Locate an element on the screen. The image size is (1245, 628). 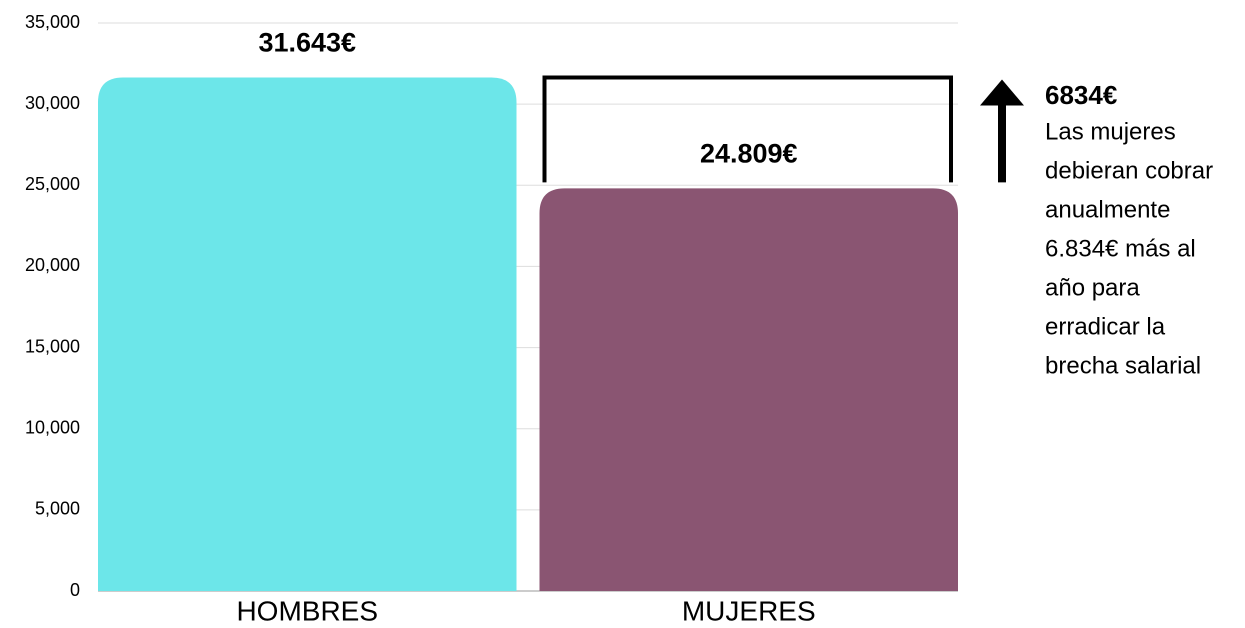
annotation-line: erradicar la is located at coordinates (1105, 326).